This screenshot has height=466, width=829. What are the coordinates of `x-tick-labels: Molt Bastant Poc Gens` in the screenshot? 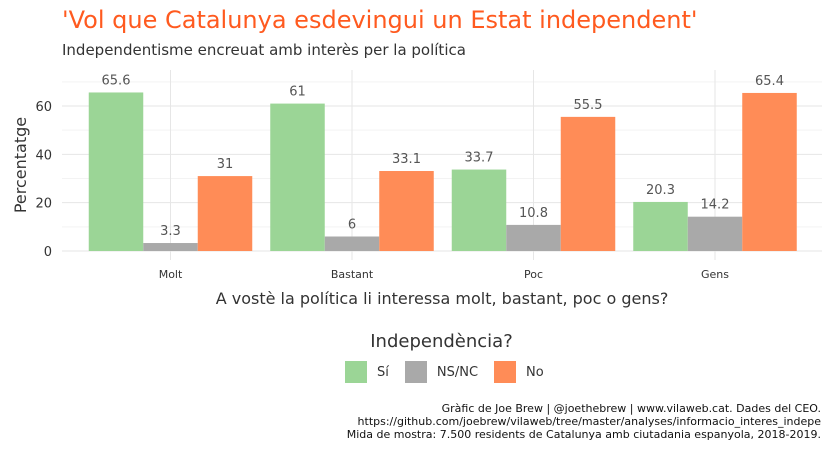 It's located at (444, 274).